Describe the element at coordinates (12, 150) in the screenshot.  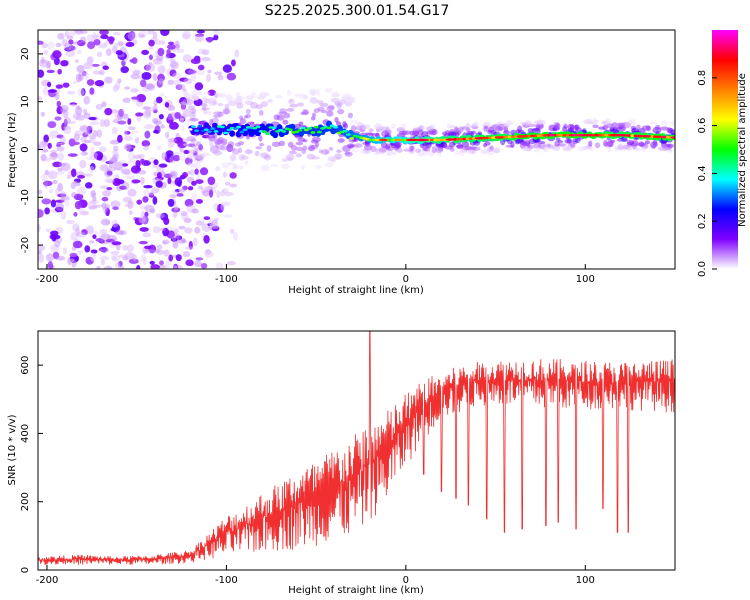
I see `spectrogram-y-label: Frequency (Hz)` at that location.